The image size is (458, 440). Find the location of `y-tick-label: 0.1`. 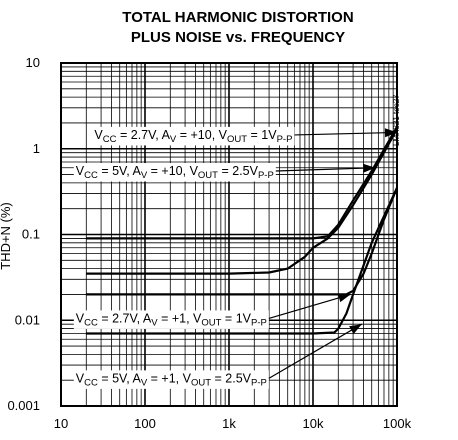

y-tick-label: 0.1 is located at coordinates (31, 234).